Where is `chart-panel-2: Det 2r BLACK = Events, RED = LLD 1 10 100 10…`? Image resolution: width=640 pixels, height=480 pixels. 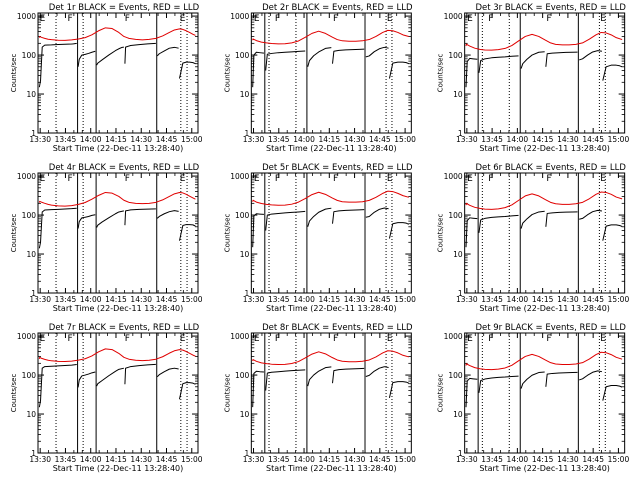
chart-panel-2: Det 2r BLACK = Events, RED = LLD 1 10 100 10… is located at coordinates (319, 78).